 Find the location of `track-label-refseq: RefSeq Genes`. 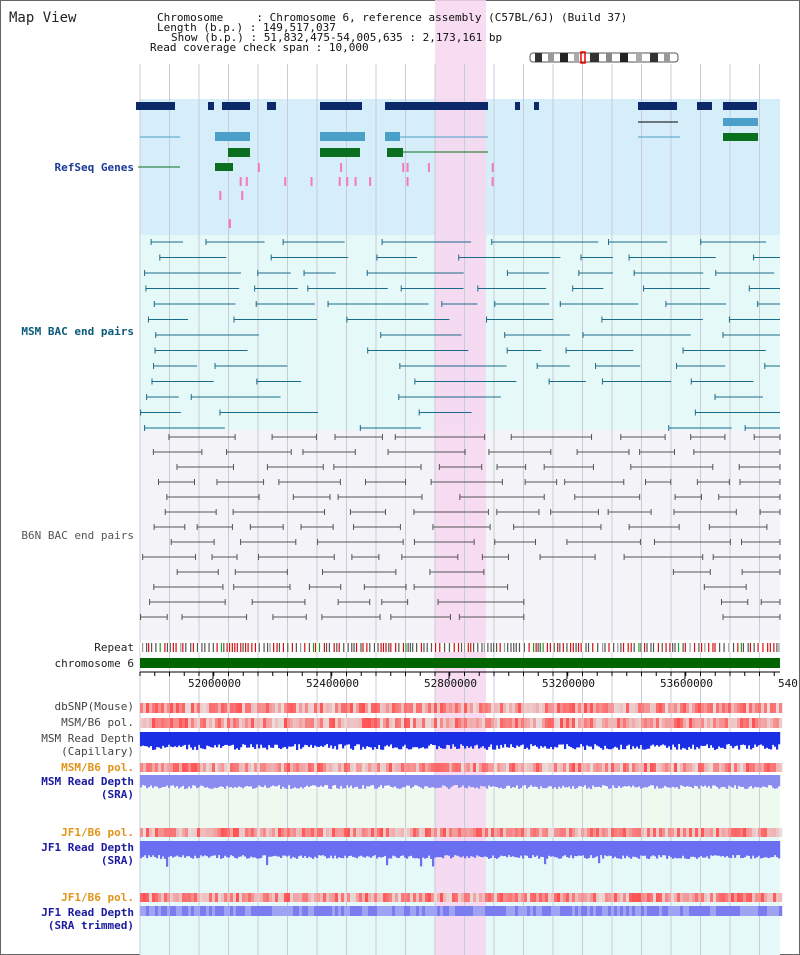

track-label-refseq: RefSeq Genes is located at coordinates (94, 167).